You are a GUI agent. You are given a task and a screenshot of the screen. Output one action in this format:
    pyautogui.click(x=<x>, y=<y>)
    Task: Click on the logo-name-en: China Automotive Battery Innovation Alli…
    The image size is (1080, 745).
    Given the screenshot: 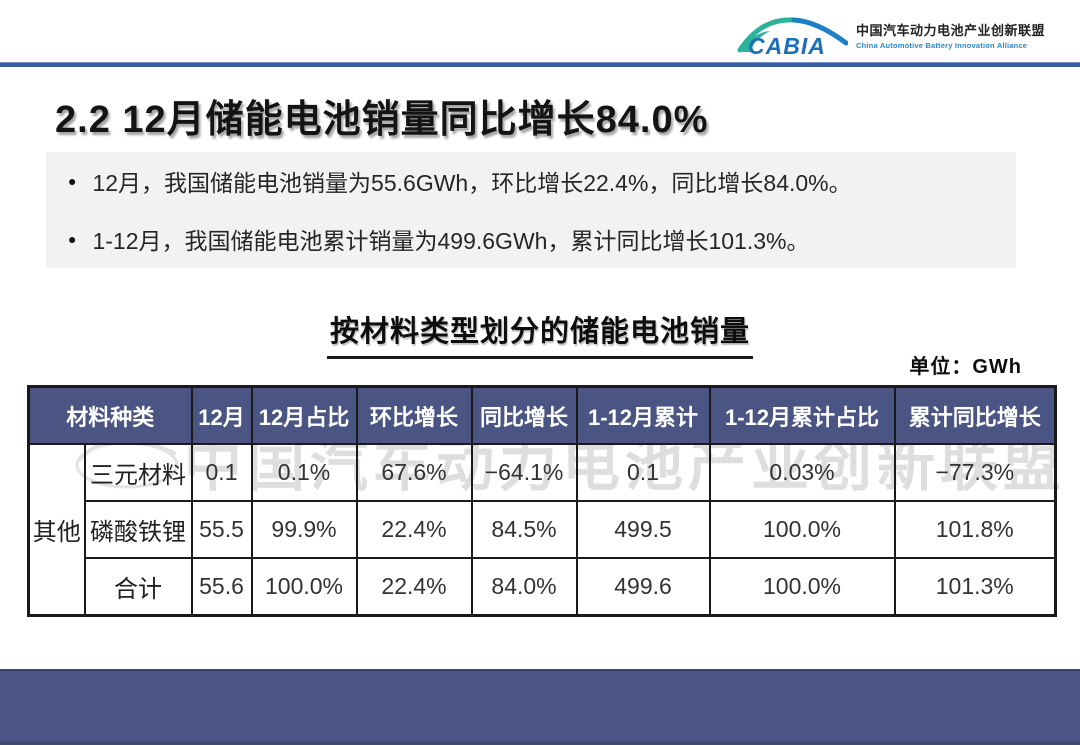 What is the action you would take?
    pyautogui.click(x=942, y=45)
    